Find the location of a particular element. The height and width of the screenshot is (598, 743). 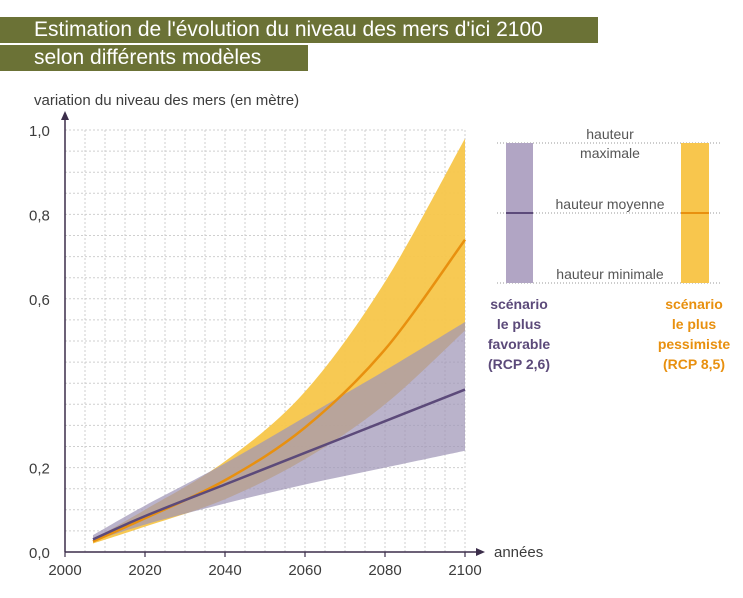

caption-pes-line-1: scénario is located at coordinates (694, 304).